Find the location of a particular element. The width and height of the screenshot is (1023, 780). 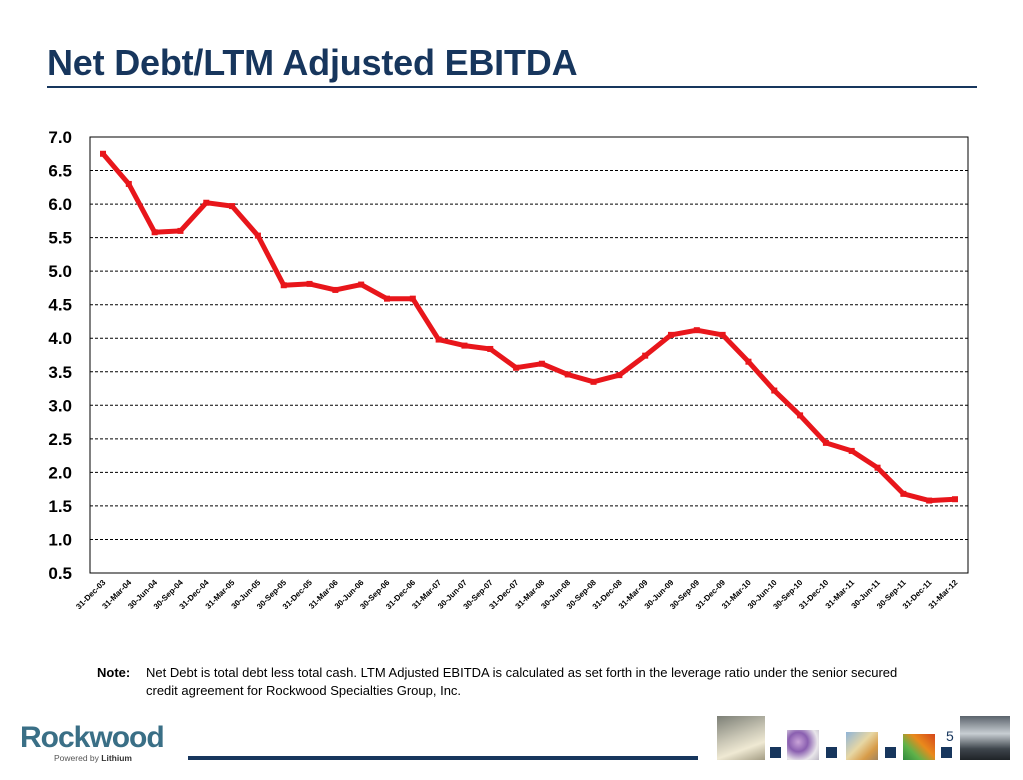

y-tick-label: 2.5 is located at coordinates (60, 439).